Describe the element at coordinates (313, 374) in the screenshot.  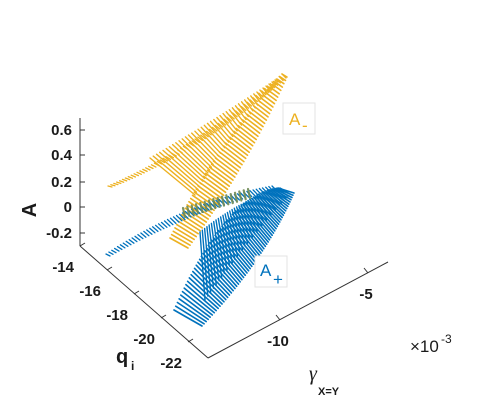
I see `x-axis-label-main: γ` at that location.